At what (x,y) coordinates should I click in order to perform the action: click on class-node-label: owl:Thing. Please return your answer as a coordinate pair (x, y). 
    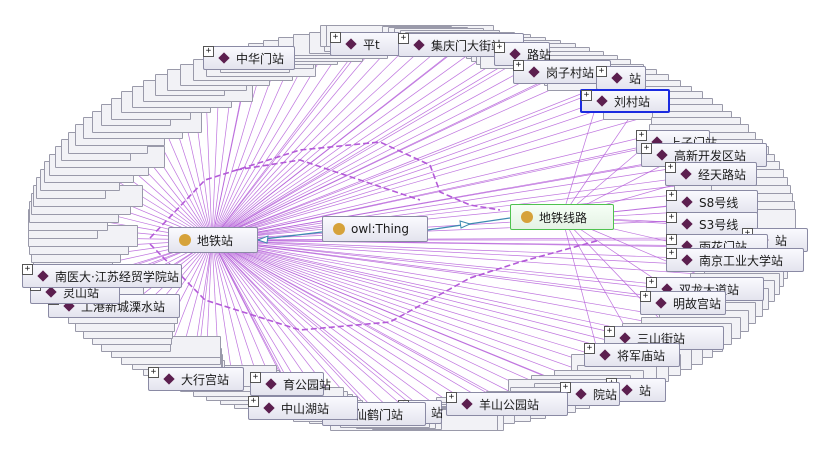
    Looking at the image, I should click on (380, 229).